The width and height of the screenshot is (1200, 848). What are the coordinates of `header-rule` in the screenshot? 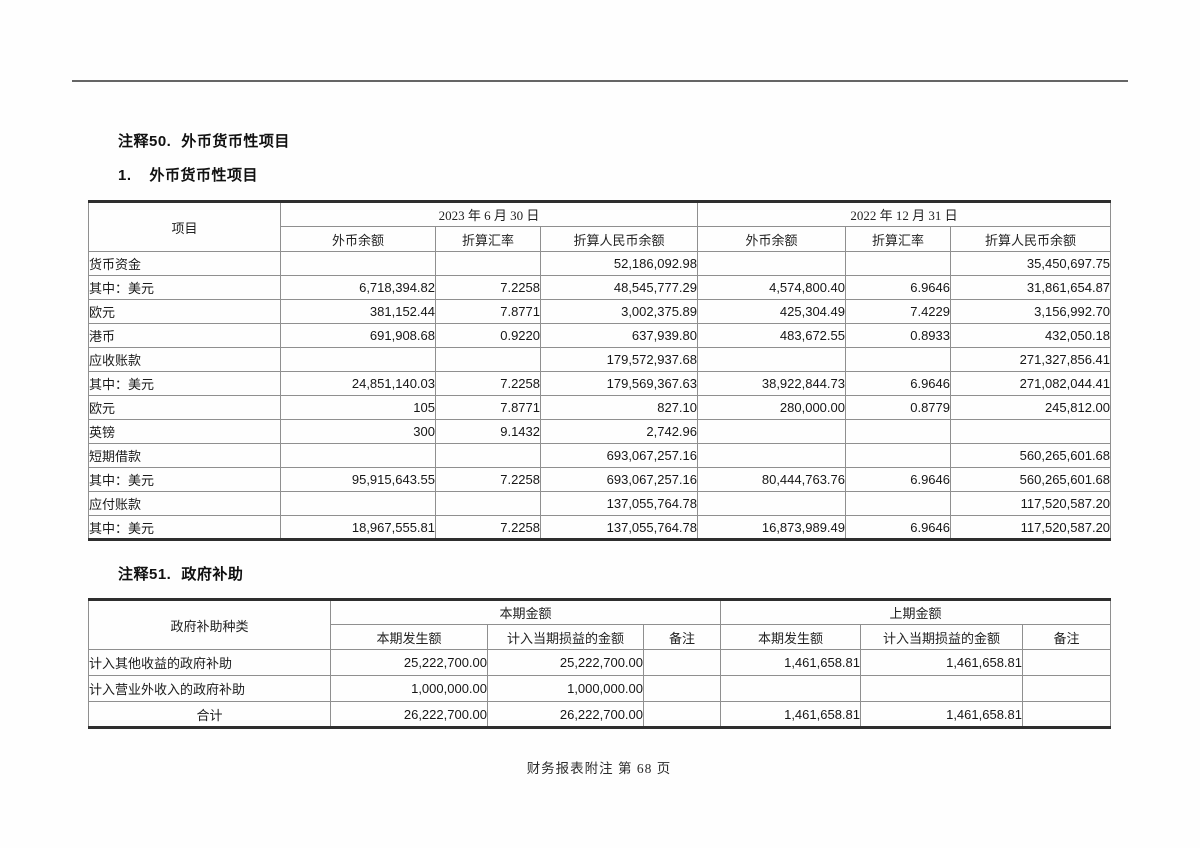 It's located at (600, 81).